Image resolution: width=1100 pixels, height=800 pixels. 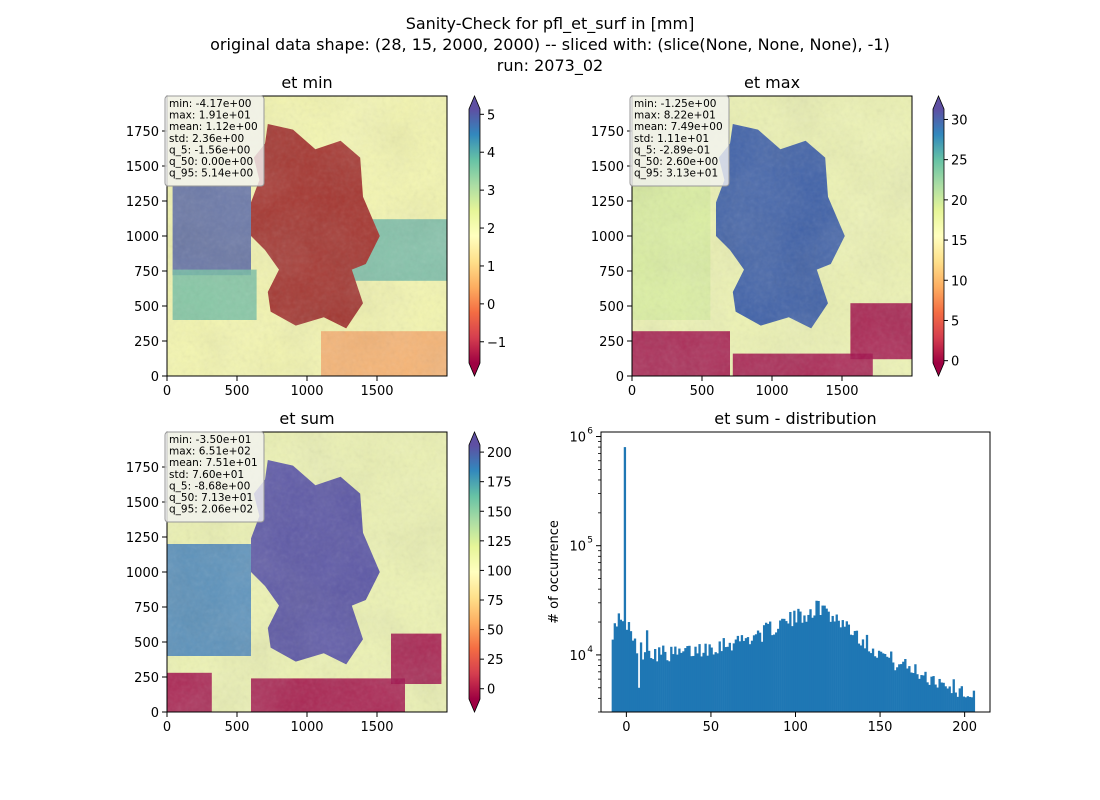 What do you see at coordinates (938, 102) in the screenshot?
I see `colorbar-extend-top` at bounding box center [938, 102].